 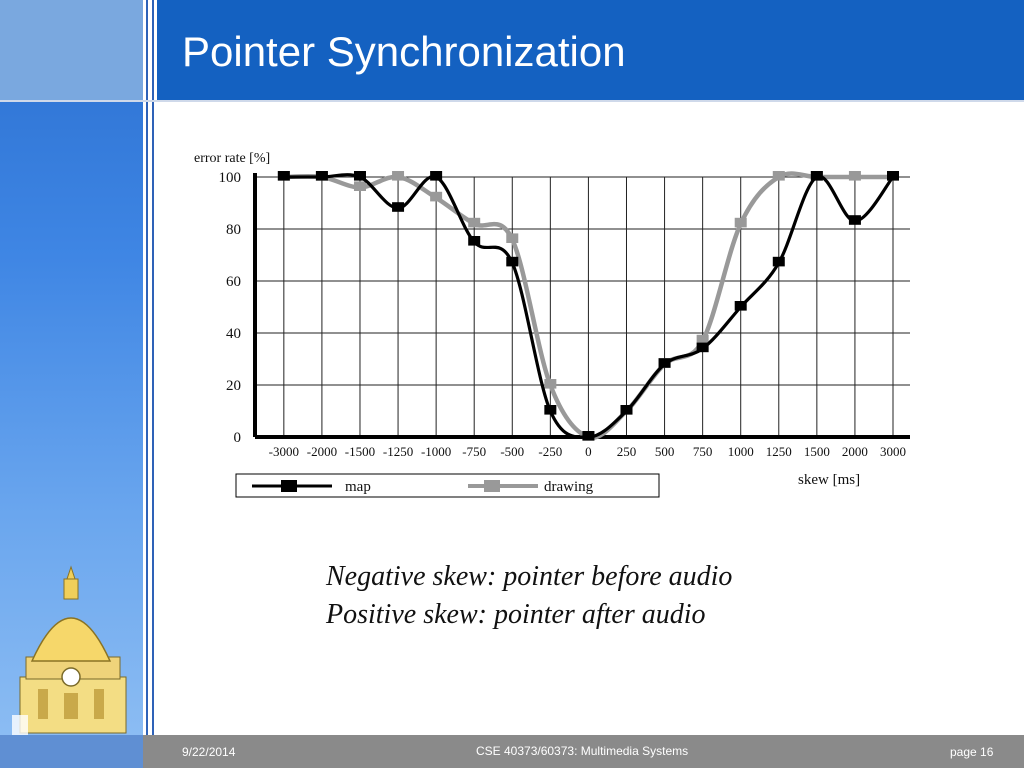 What do you see at coordinates (550, 451) in the screenshot?
I see `x-tick-label: -250` at bounding box center [550, 451].